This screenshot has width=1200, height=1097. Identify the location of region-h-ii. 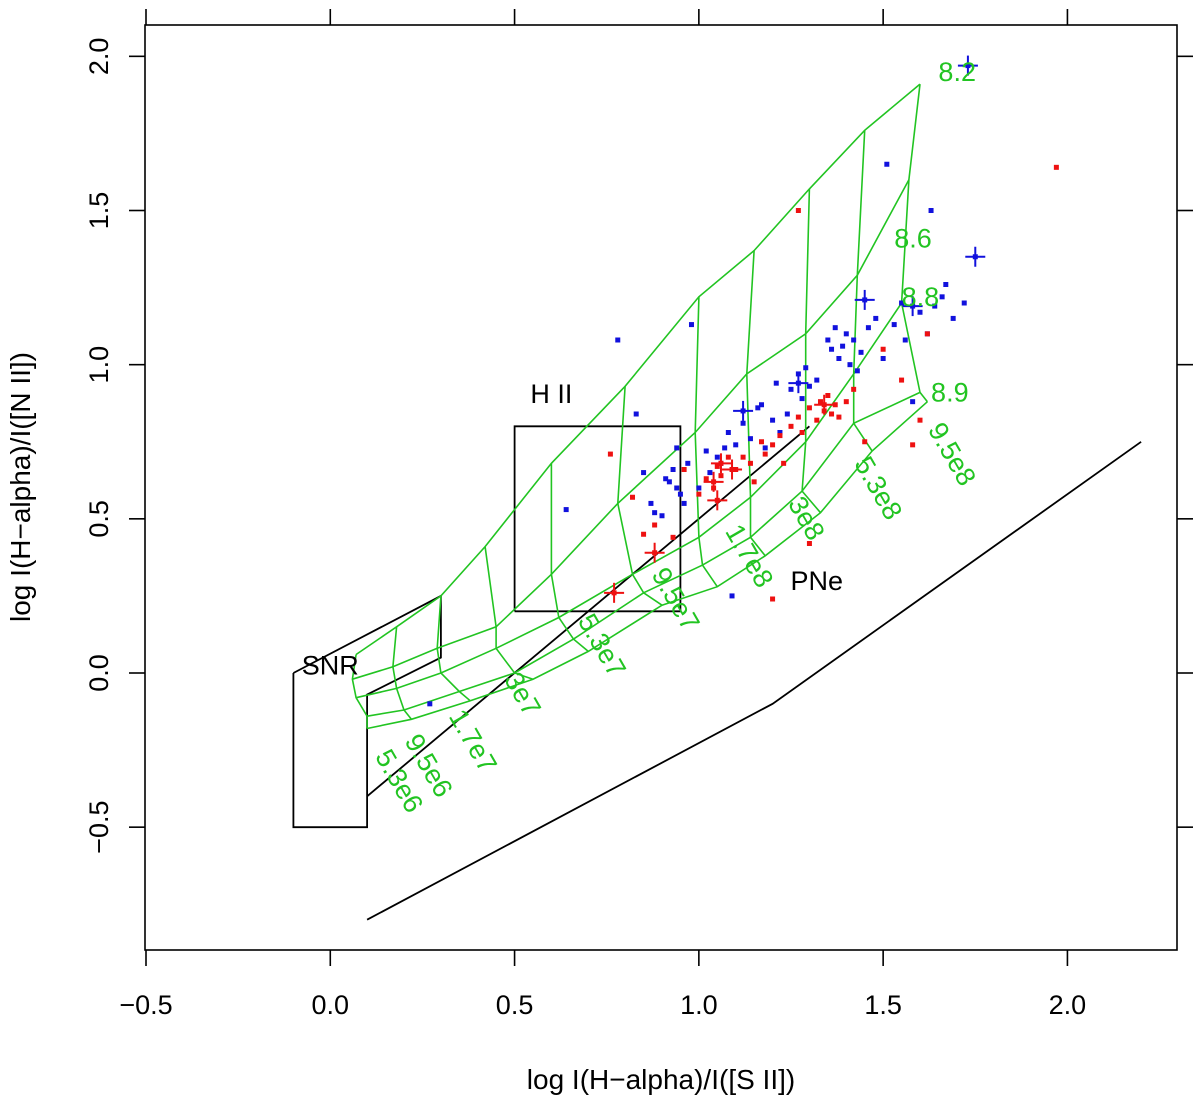
(597, 519).